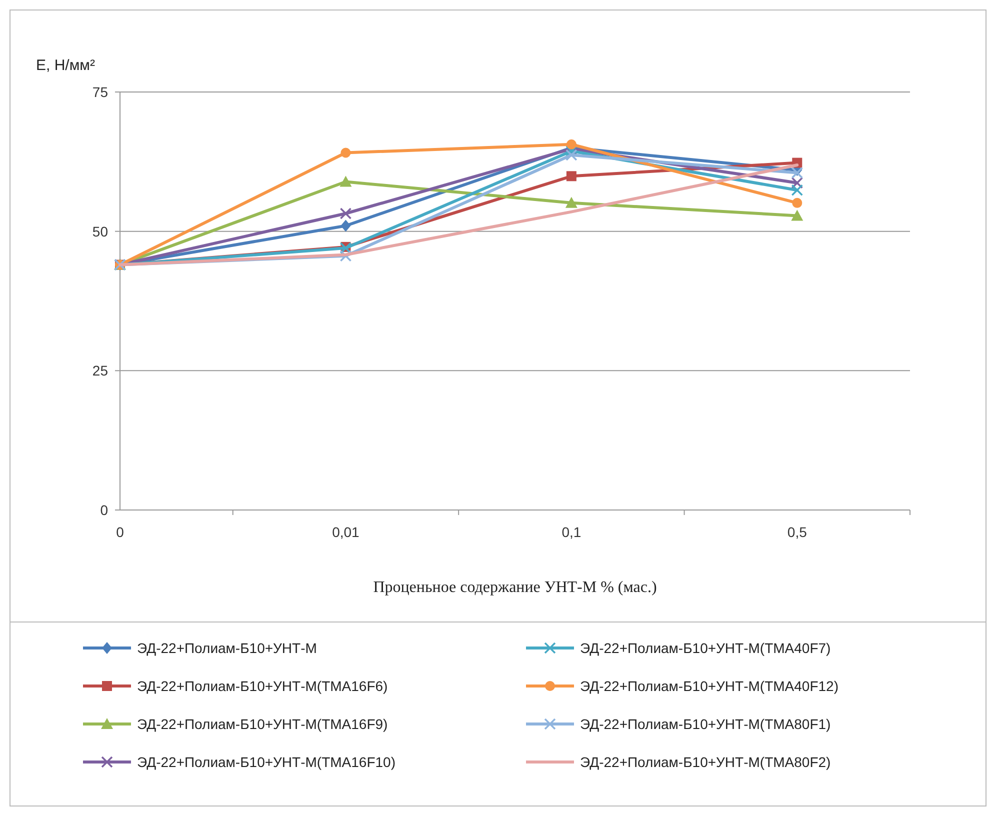 This screenshot has width=998, height=820. What do you see at coordinates (705, 648) in the screenshot?
I see `legend-label: ЭД-22+Полиам-Б10+УНТ-М(TMA40F7)` at bounding box center [705, 648].